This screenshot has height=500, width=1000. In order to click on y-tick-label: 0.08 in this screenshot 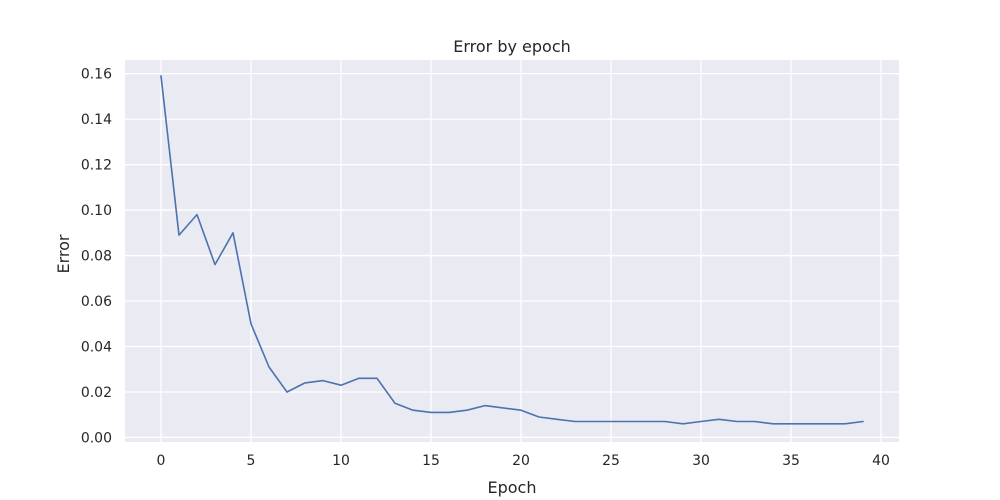, I will do `click(96, 257)`.